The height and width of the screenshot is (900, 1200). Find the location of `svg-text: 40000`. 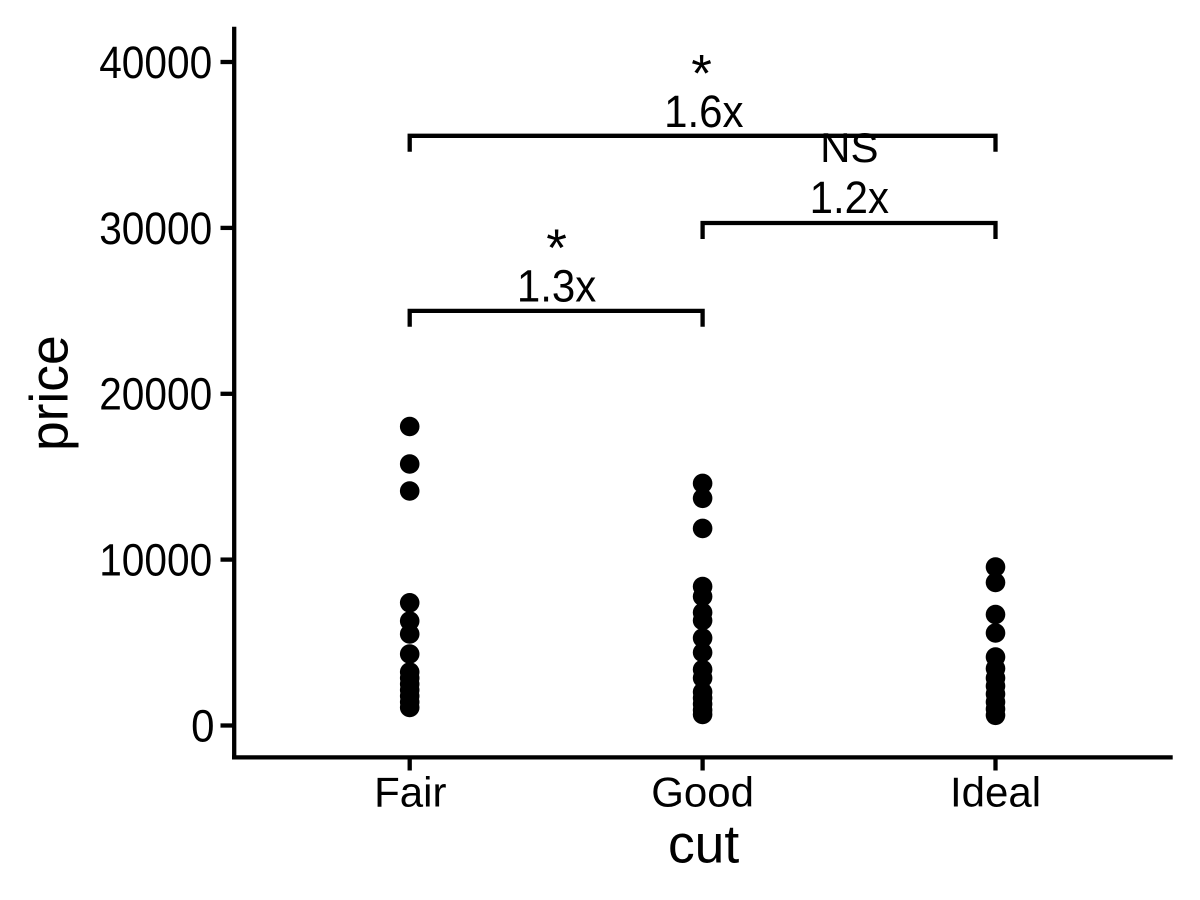

svg-text: 40000 is located at coordinates (155, 62).